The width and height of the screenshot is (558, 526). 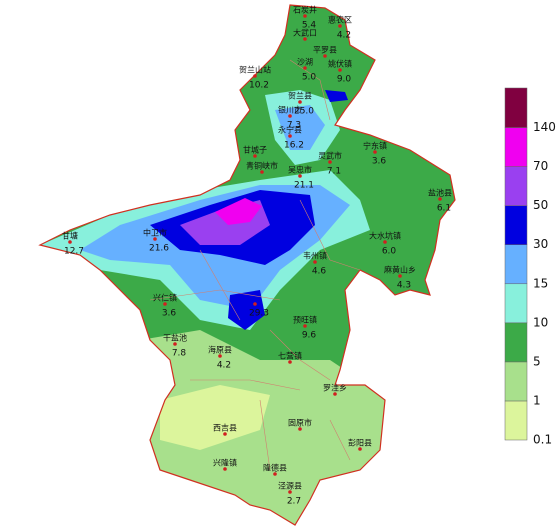 I want to click on place-name: 甘塘, so click(x=70, y=236).